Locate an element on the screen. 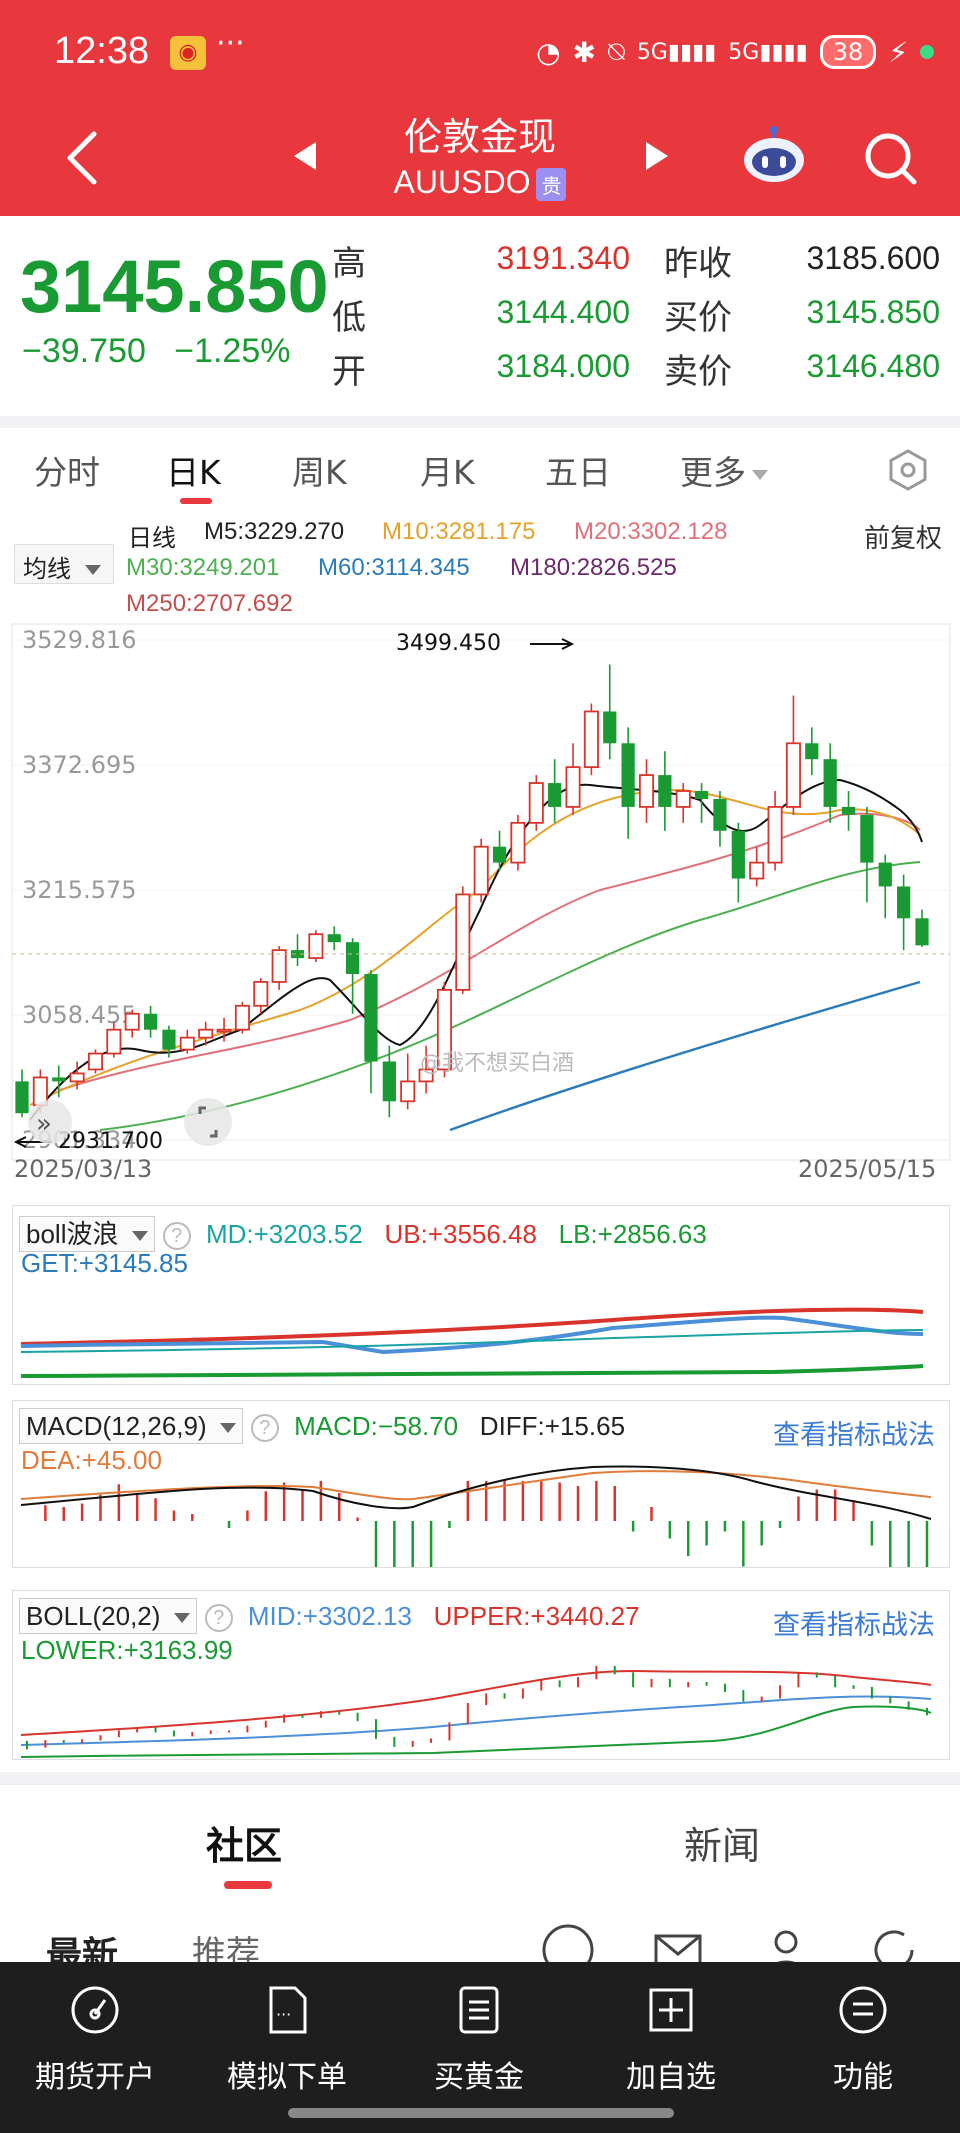  boll-chart is located at coordinates (476, 1711).